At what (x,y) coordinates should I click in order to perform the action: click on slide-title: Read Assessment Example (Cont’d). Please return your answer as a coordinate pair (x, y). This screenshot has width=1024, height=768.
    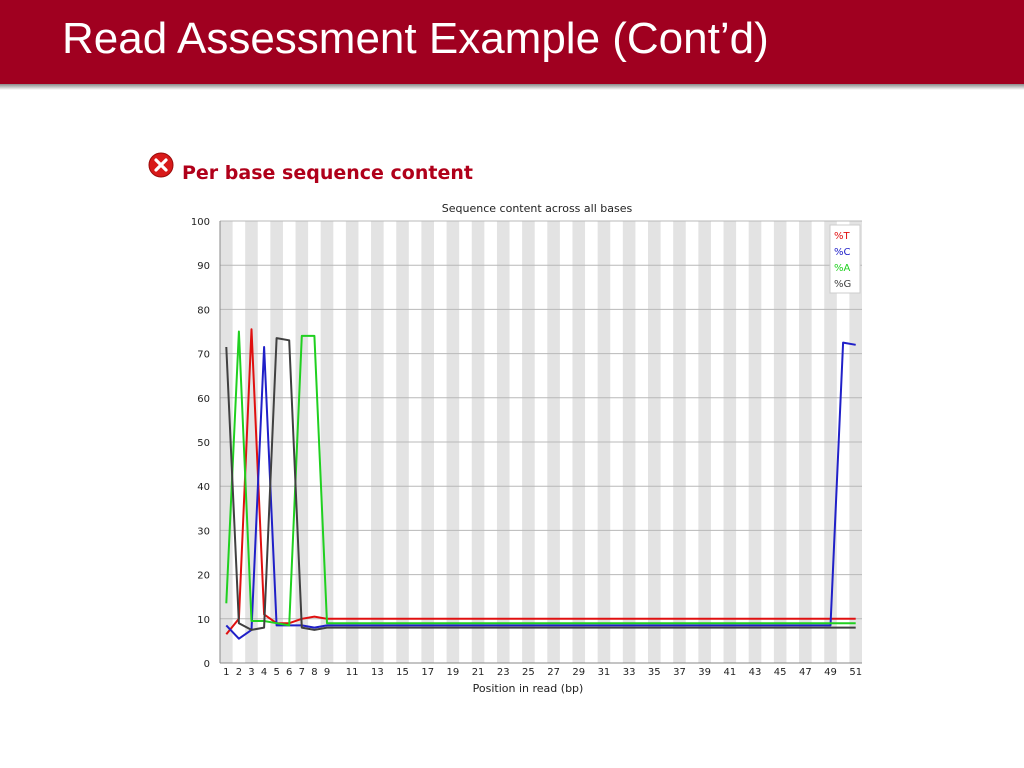
    Looking at the image, I should click on (415, 38).